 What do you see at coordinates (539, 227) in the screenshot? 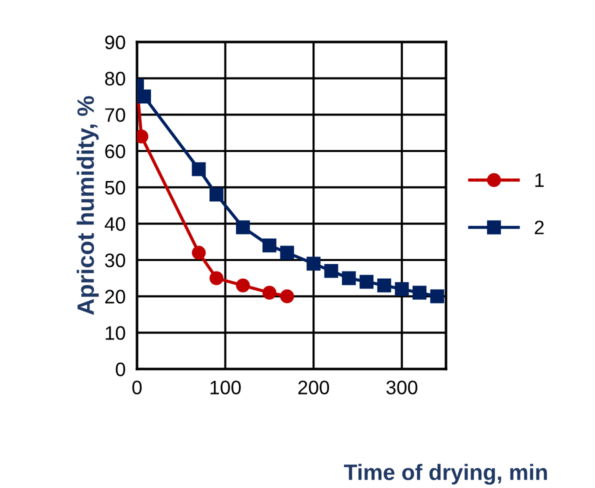
I see `legend-label: 2` at bounding box center [539, 227].